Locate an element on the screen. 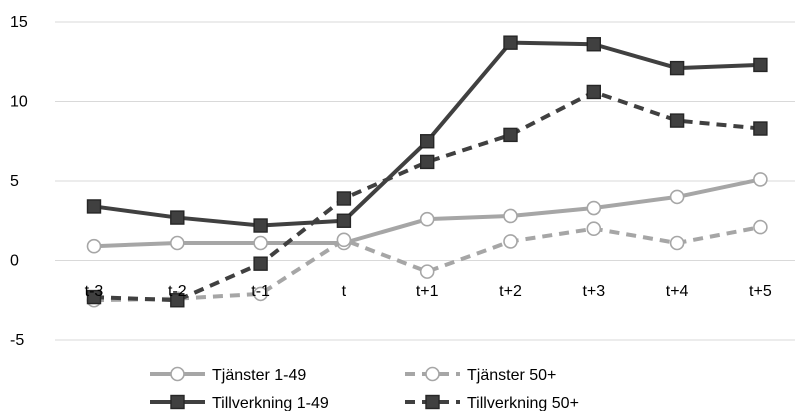  y-tick-label: -5 is located at coordinates (17, 340).